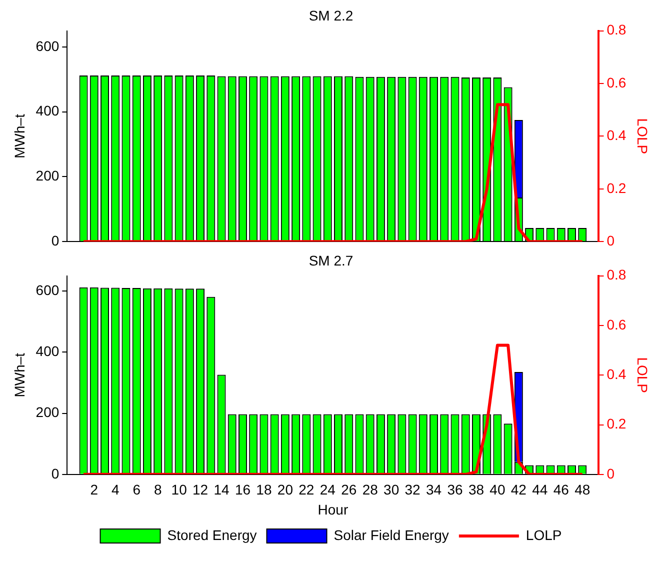 The image size is (669, 569). I want to click on x-tick-label: 48, so click(582, 490).